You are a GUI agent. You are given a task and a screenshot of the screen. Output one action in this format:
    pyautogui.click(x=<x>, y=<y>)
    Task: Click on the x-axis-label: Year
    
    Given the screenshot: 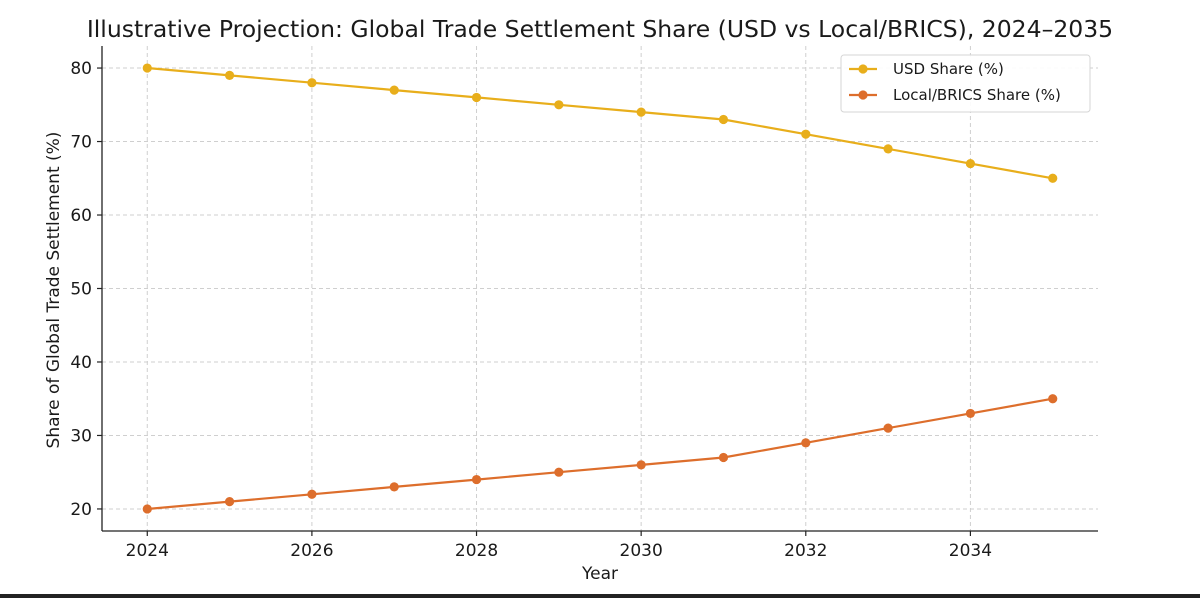 What is the action you would take?
    pyautogui.click(x=599, y=574)
    